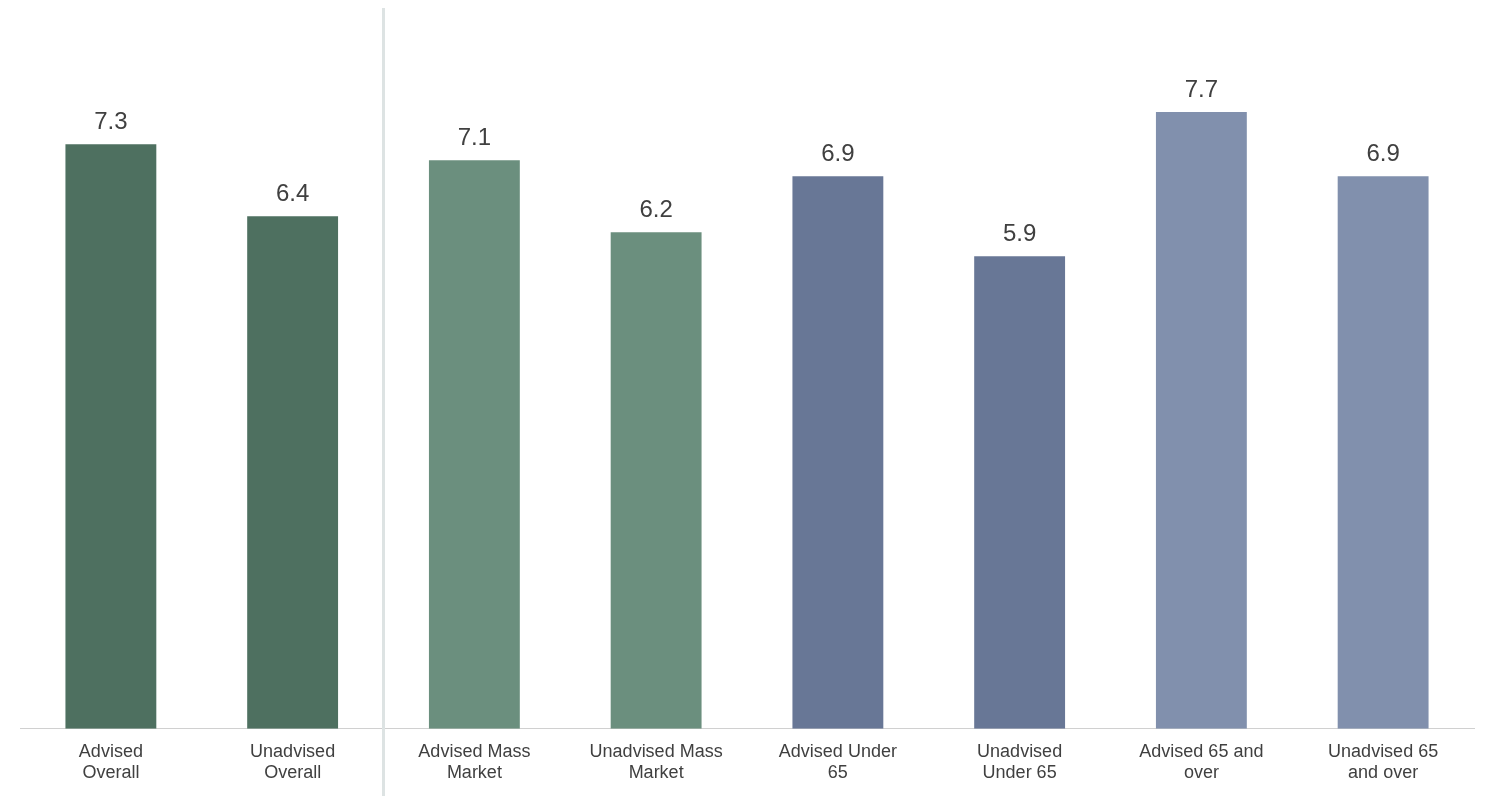 The width and height of the screenshot is (1486, 804). I want to click on x-tick-label: Advised Under 65, so click(837, 761).